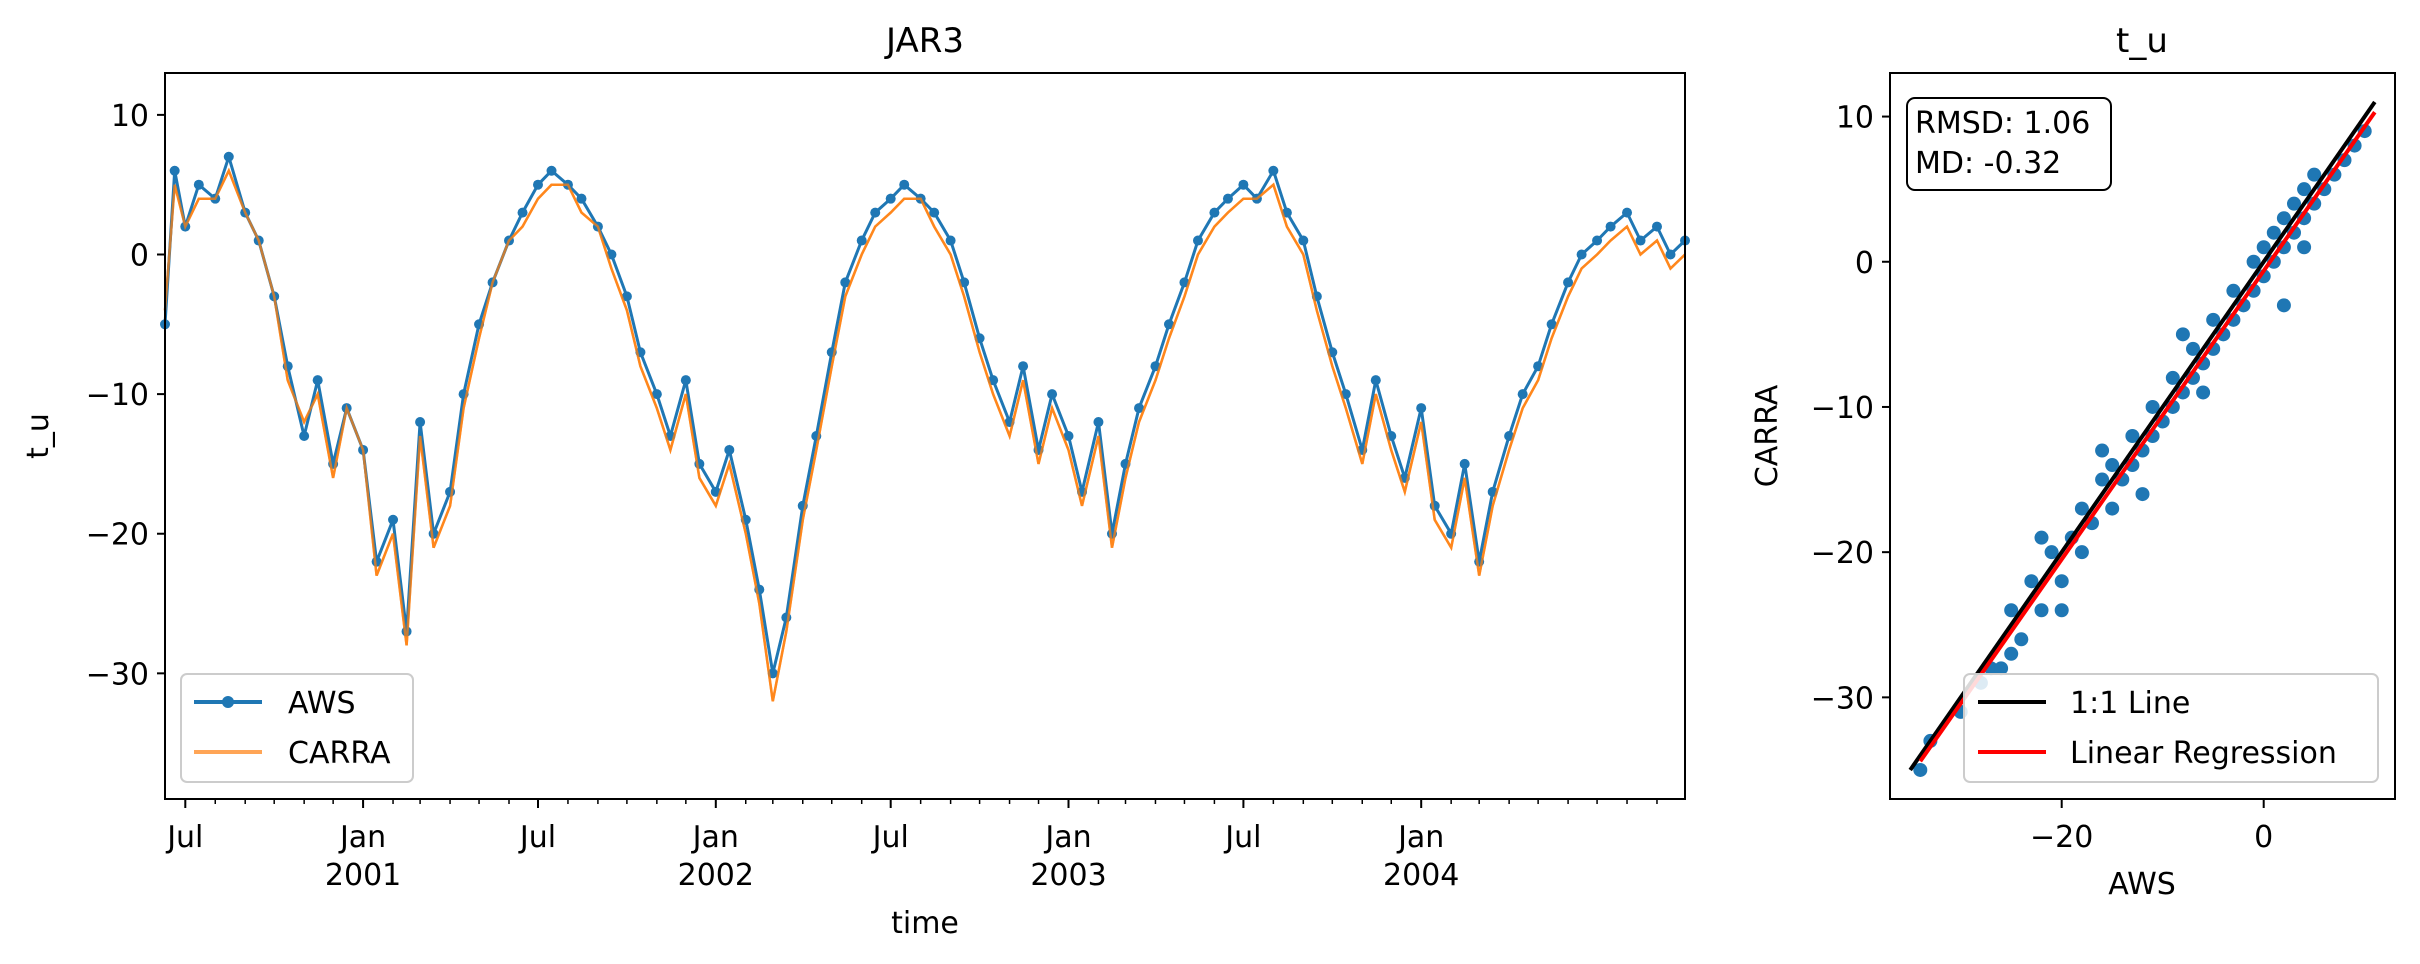  Describe the element at coordinates (363, 875) in the screenshot. I see `x-tick-year-label: 2001` at that location.